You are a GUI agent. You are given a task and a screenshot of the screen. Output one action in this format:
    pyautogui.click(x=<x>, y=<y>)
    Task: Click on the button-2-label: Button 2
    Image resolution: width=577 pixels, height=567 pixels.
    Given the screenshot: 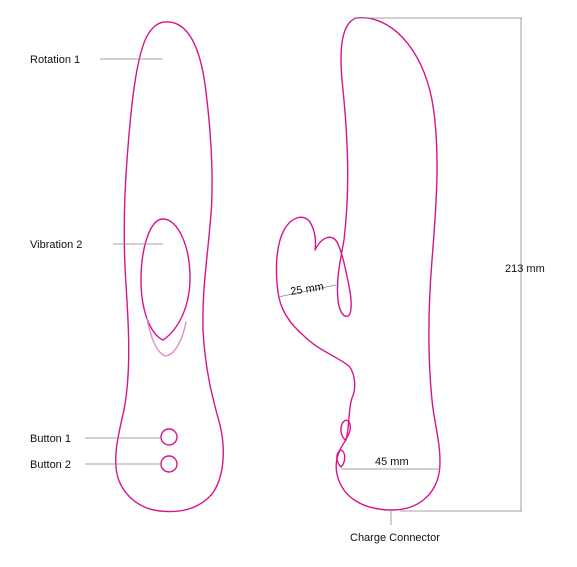 What is the action you would take?
    pyautogui.click(x=50, y=465)
    